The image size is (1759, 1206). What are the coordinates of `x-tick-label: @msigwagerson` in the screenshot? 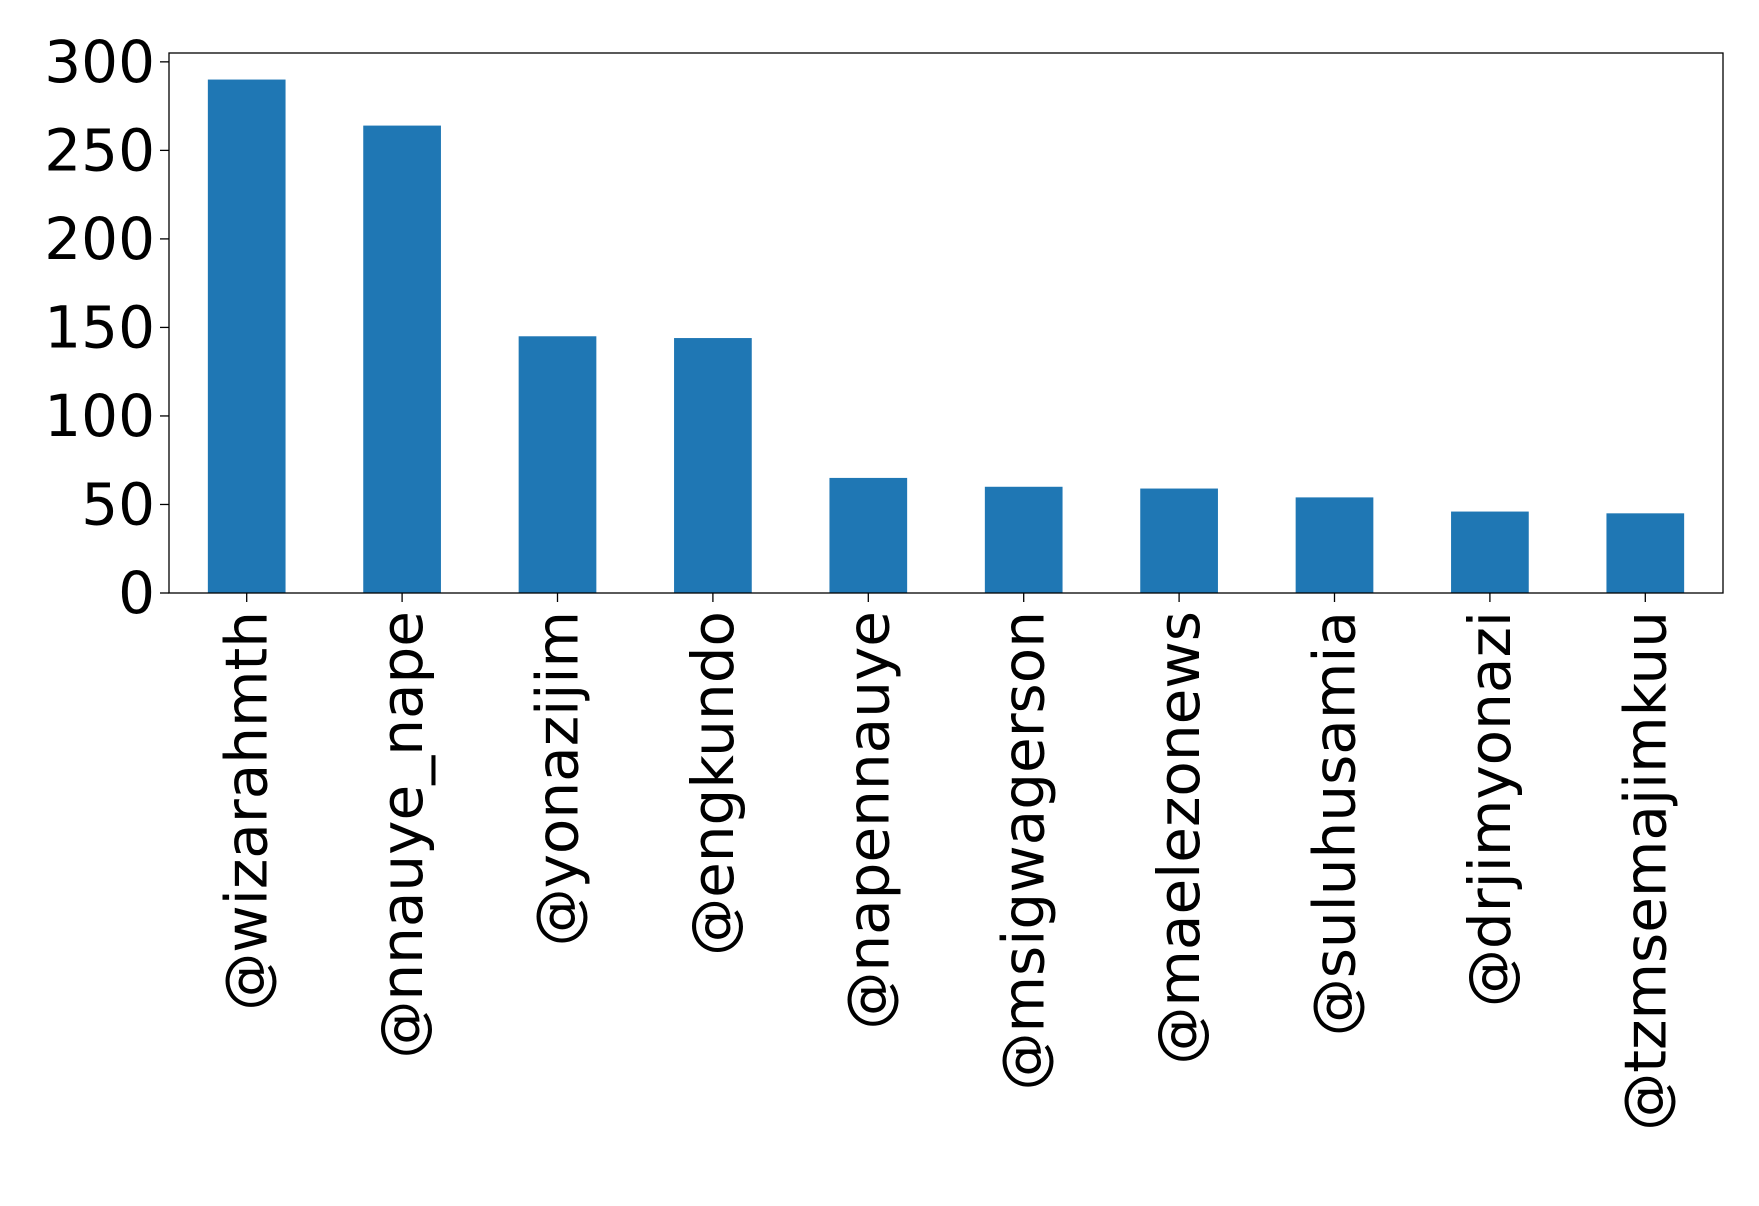 It's located at (1024, 850).